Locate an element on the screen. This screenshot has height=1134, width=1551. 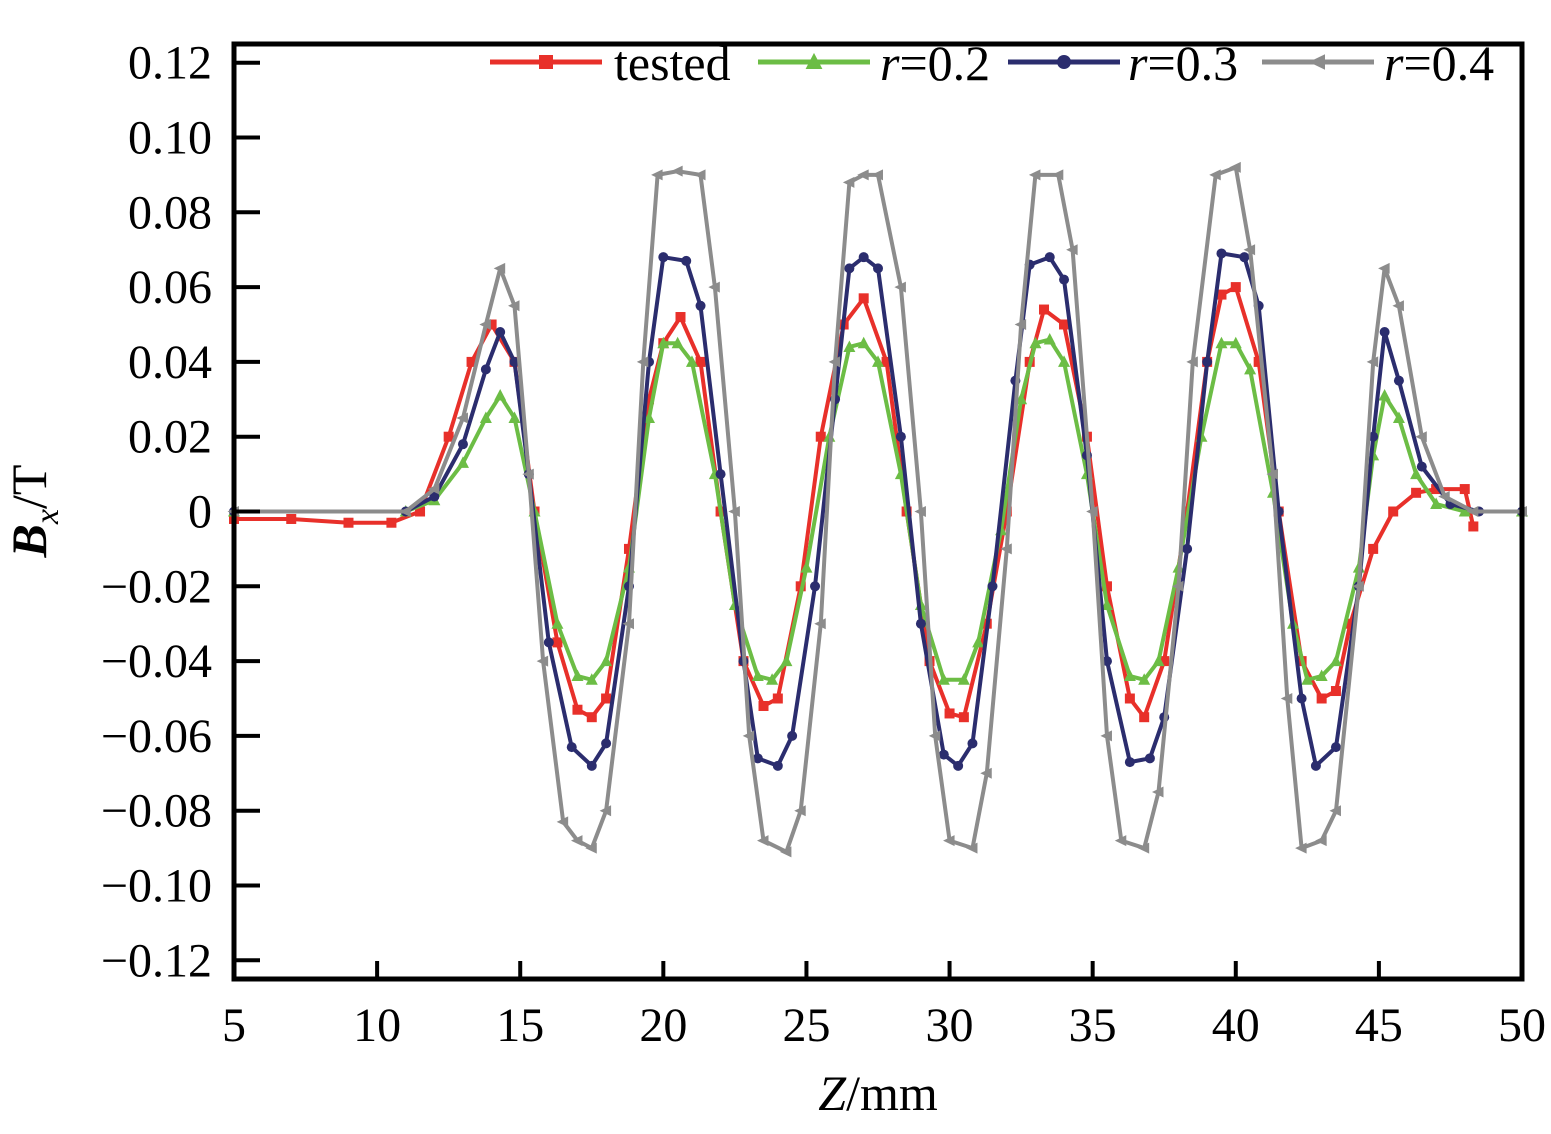
x-axis-unit: /mm is located at coordinates (892, 1093).